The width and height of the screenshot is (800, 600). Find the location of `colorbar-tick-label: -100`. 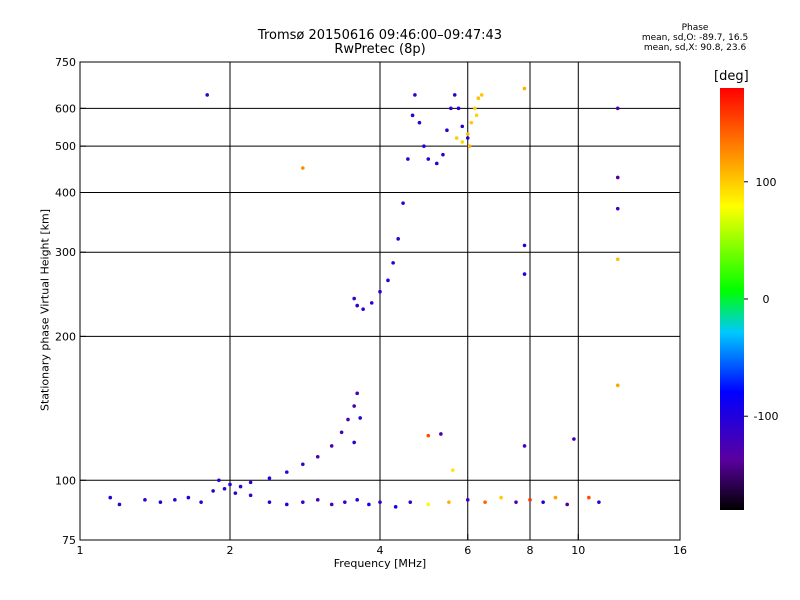

colorbar-tick-label: -100 is located at coordinates (766, 416).